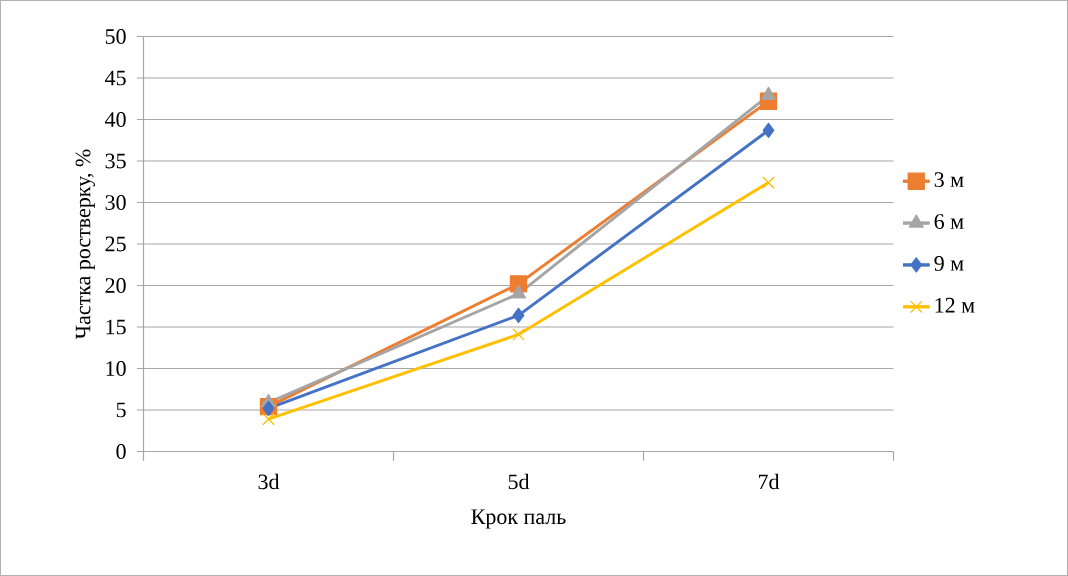  Describe the element at coordinates (955, 305) in the screenshot. I see `legend-label: 12 м` at that location.